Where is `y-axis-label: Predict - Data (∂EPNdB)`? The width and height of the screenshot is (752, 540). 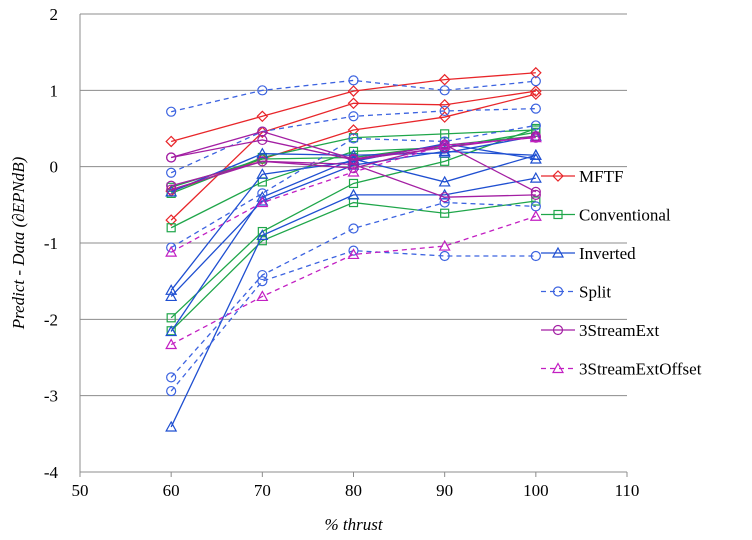
y-axis-label: Predict - Data (∂EPNdB) is located at coordinates (18, 243).